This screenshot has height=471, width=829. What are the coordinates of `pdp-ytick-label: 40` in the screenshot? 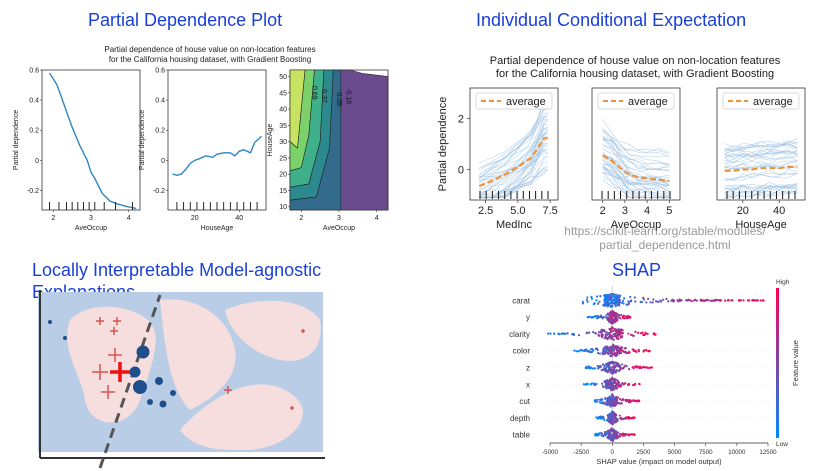 It's located at (283, 110).